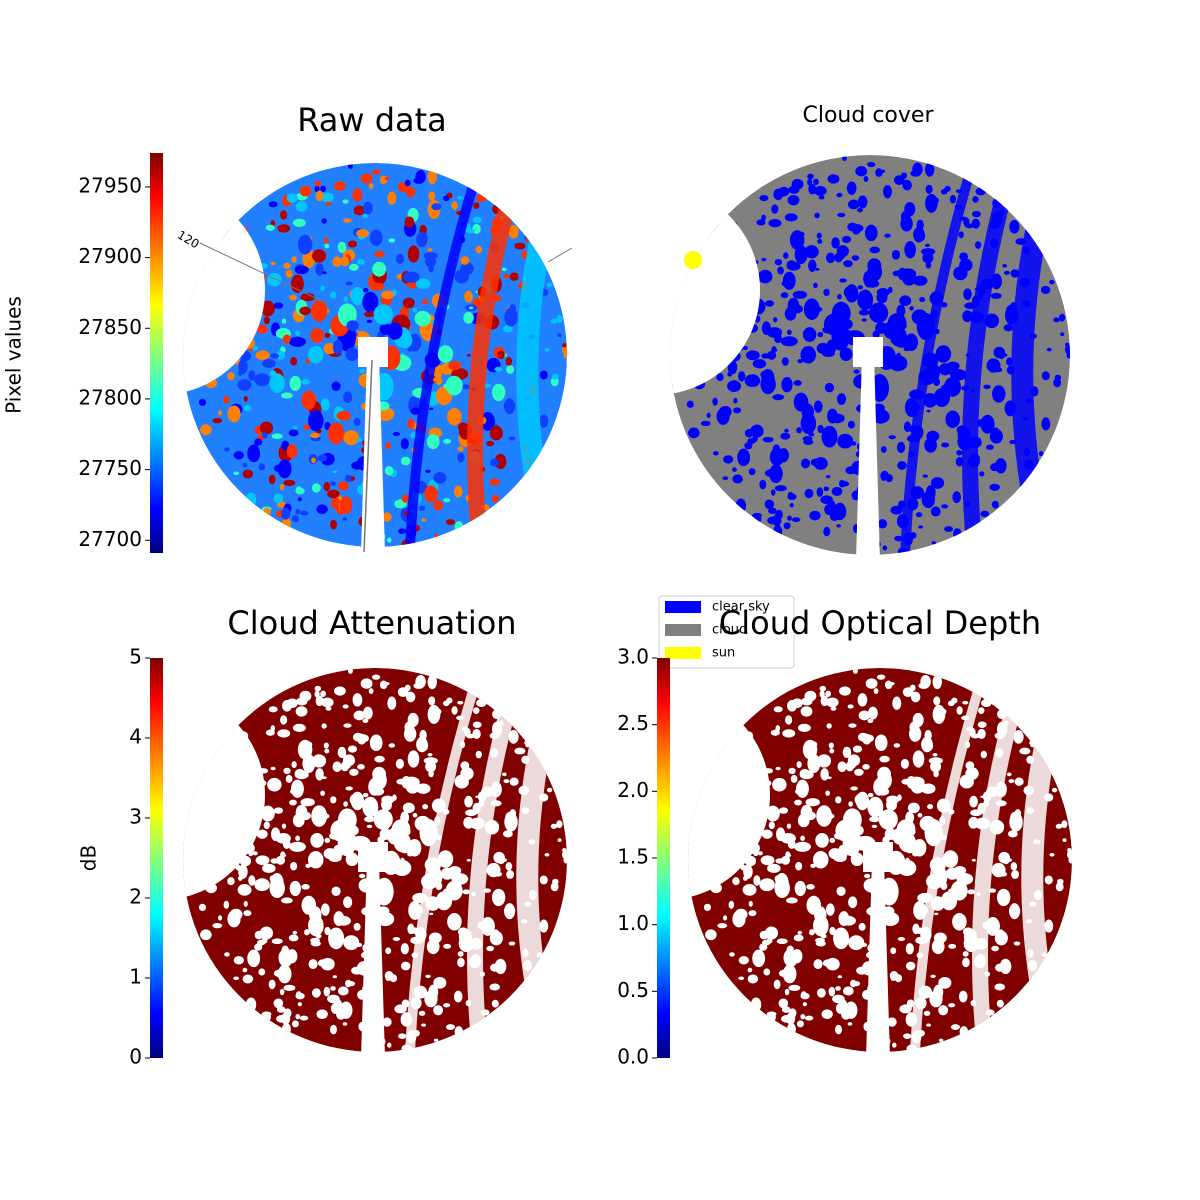 The width and height of the screenshot is (1200, 1200). What do you see at coordinates (265, 274) in the screenshot?
I see `grid-spoke` at bounding box center [265, 274].